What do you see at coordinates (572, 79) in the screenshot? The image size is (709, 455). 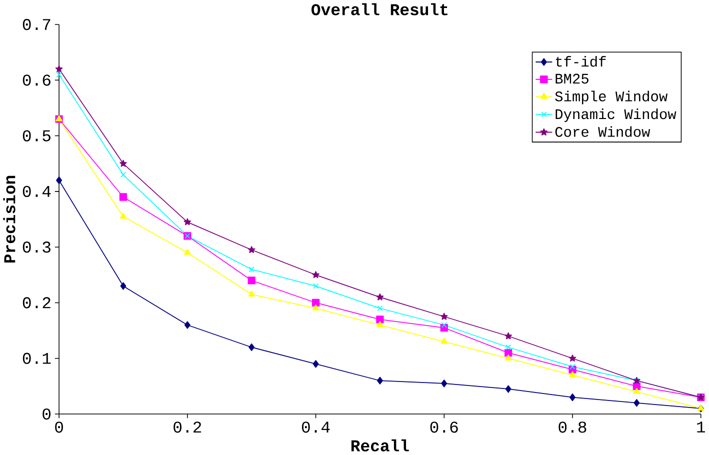 I see `legend-label: BM25` at bounding box center [572, 79].